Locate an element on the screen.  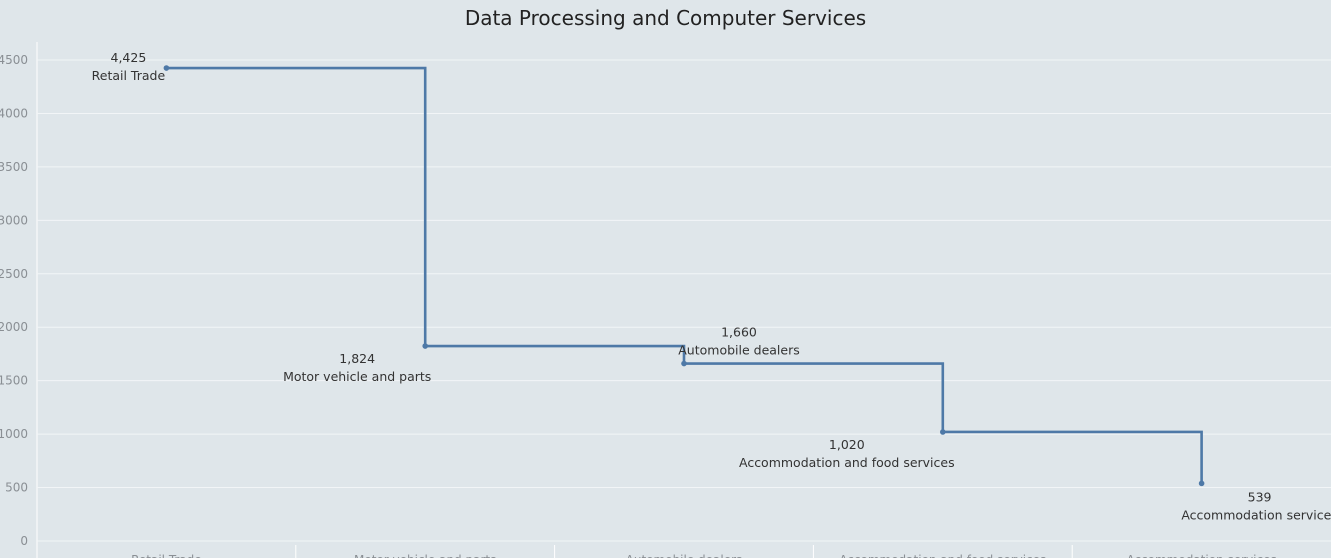
y-tick-label: 3000 is located at coordinates (14, 220).